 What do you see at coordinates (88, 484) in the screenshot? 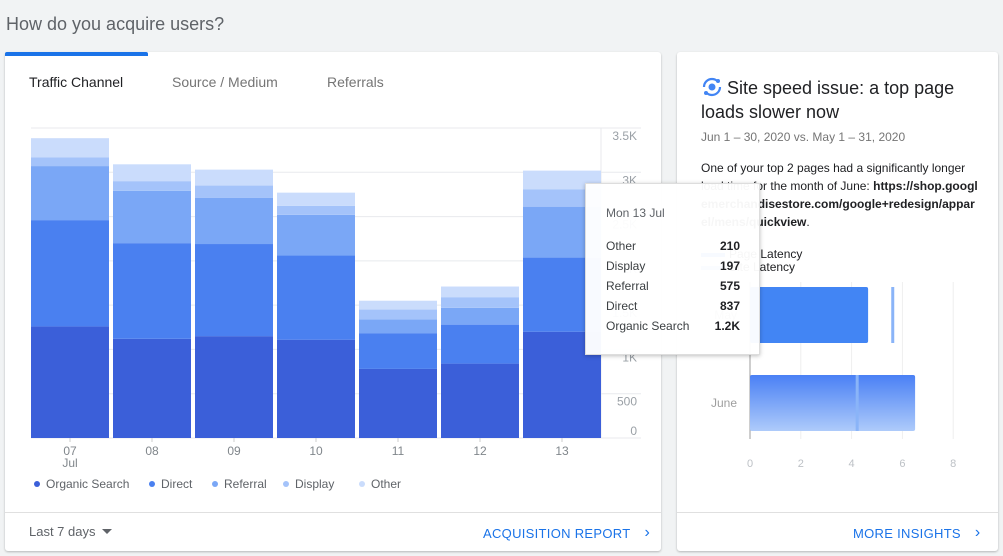
I see `legend-label: Organic Search` at bounding box center [88, 484].